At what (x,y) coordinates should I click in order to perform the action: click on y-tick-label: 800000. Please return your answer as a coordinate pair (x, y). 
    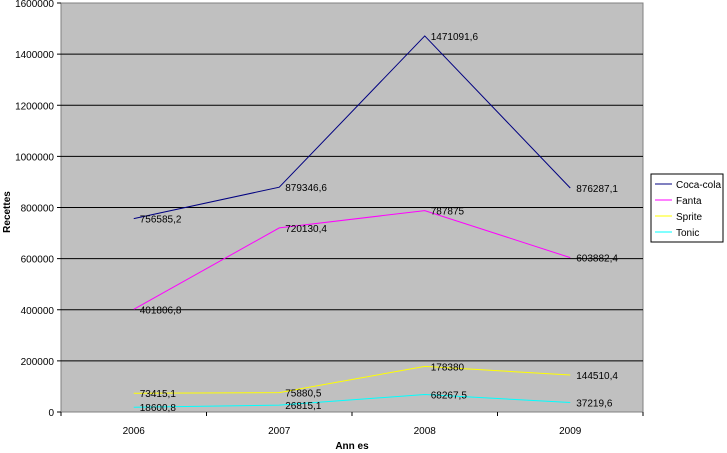
    Looking at the image, I should click on (38, 209).